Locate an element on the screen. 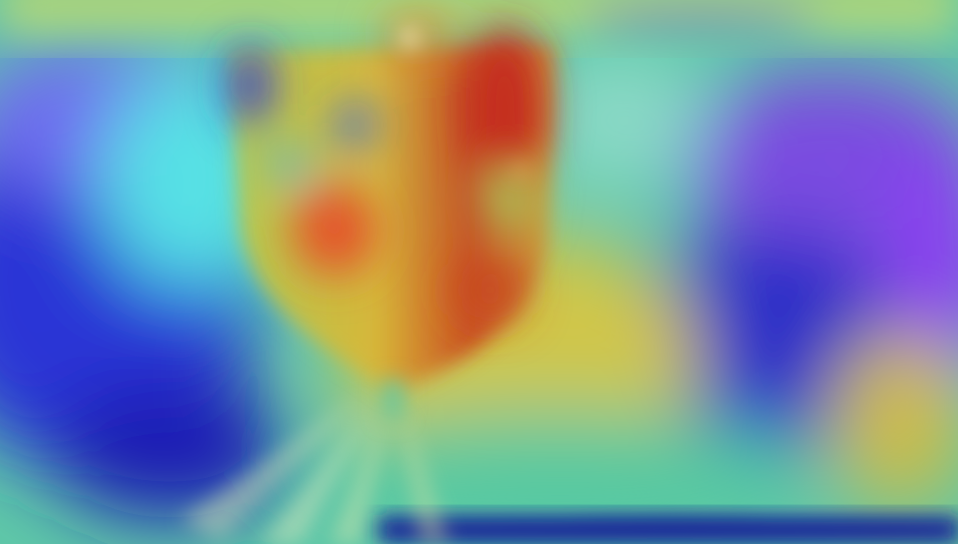 The height and width of the screenshot is (544, 958). hotspot-right-red is located at coordinates (505, 110).